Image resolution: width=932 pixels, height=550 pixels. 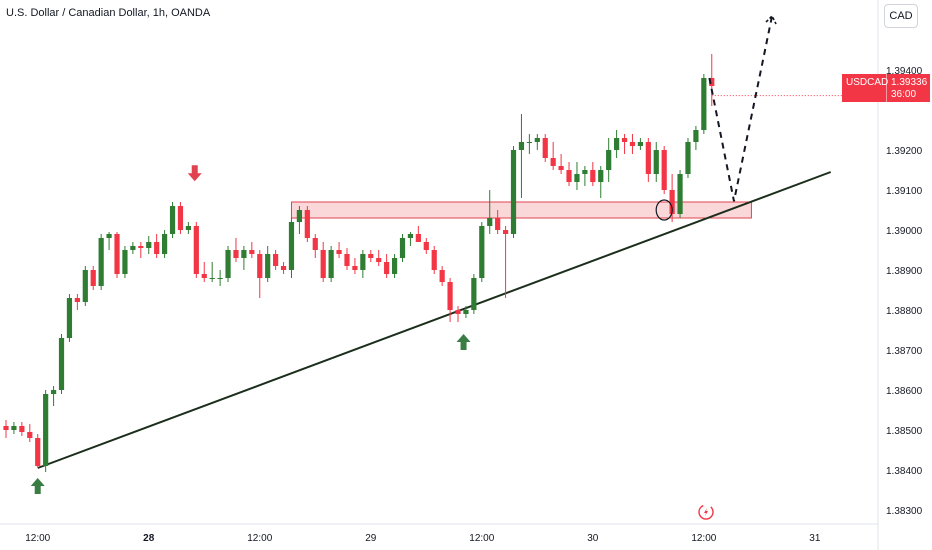 What do you see at coordinates (904, 231) in the screenshot?
I see `y-tick-label: 1.39000` at bounding box center [904, 231].